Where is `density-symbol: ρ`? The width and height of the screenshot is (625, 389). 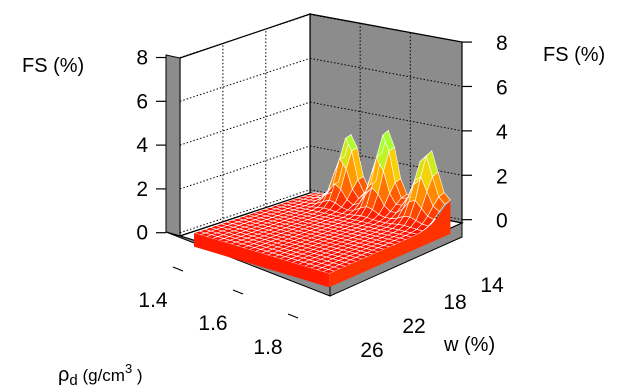 density-symbol: ρ is located at coordinates (63, 375).